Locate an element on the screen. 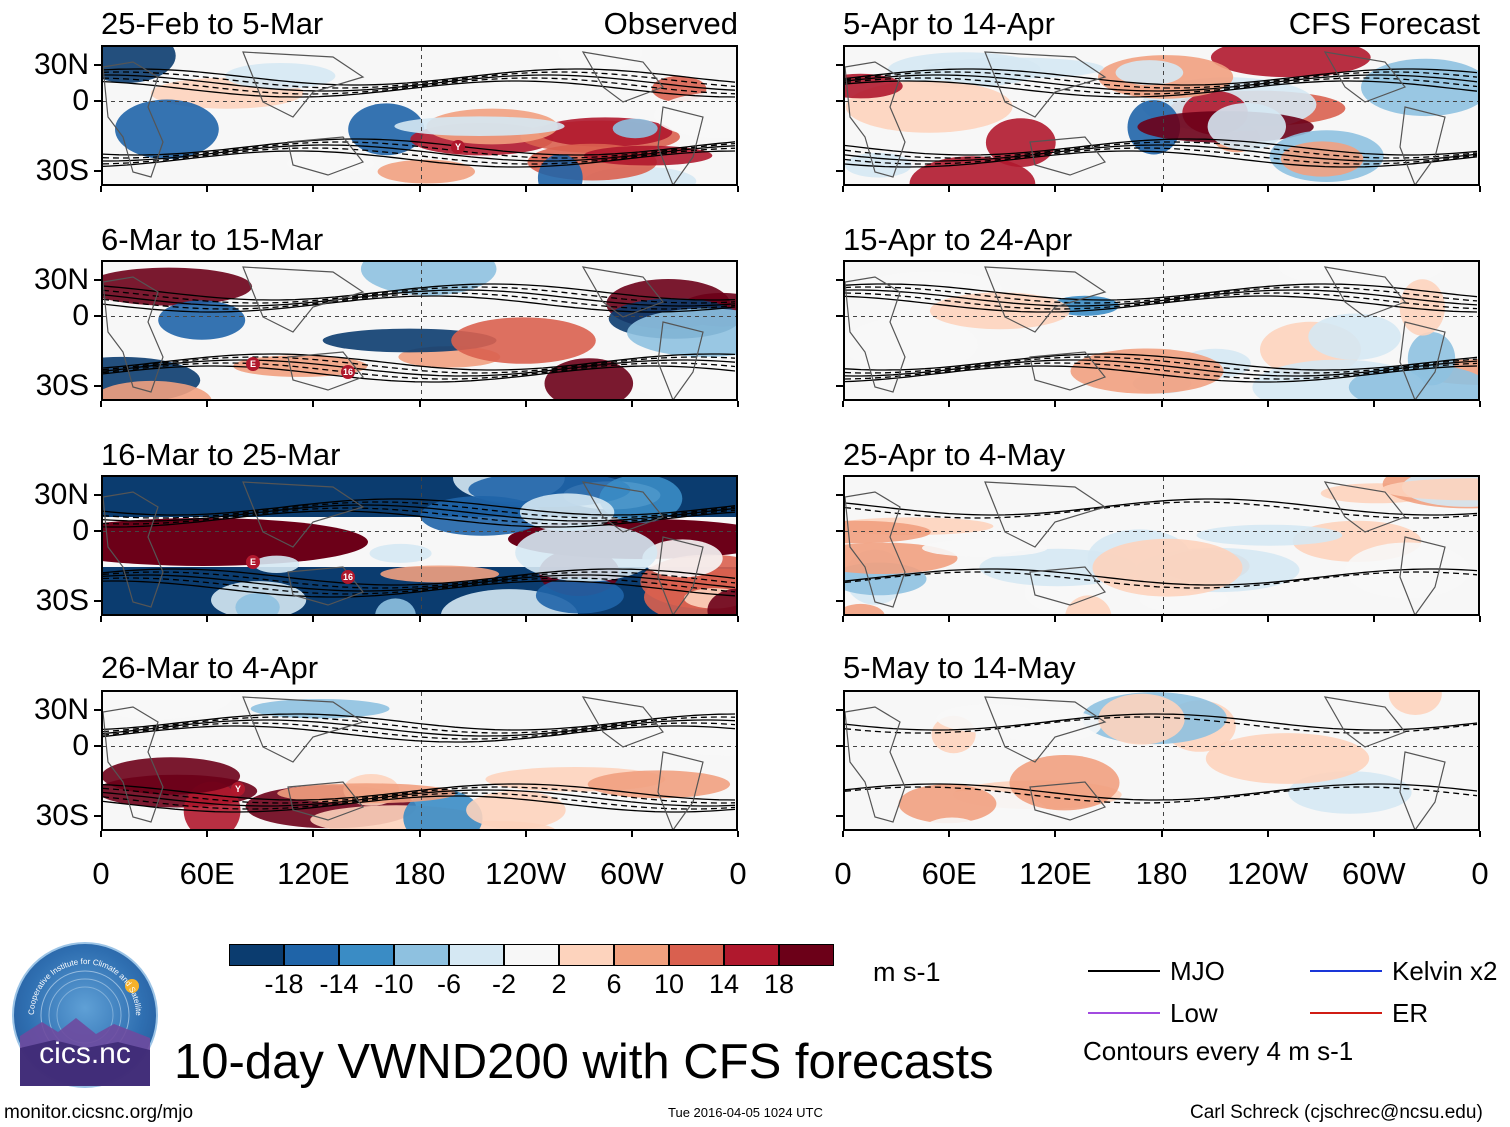  colorbar-tick-label: 6 is located at coordinates (614, 984).